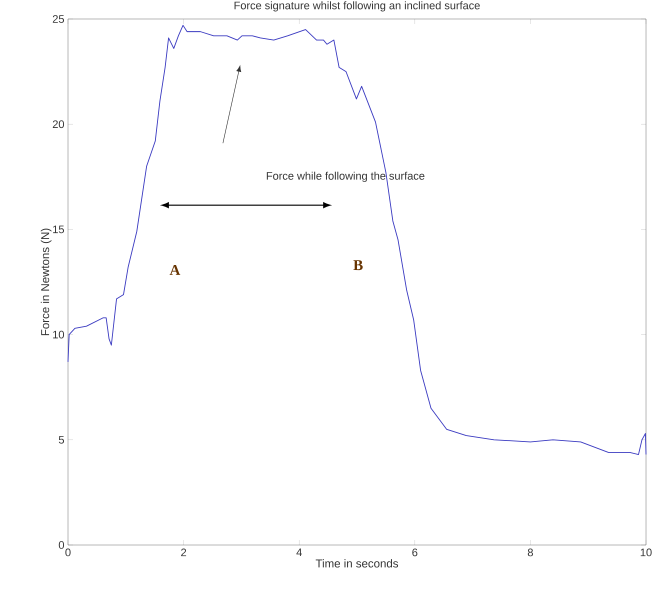 This screenshot has height=598, width=654. What do you see at coordinates (46, 282) in the screenshot?
I see `y-axis-title: Force in Newtons (N)` at bounding box center [46, 282].